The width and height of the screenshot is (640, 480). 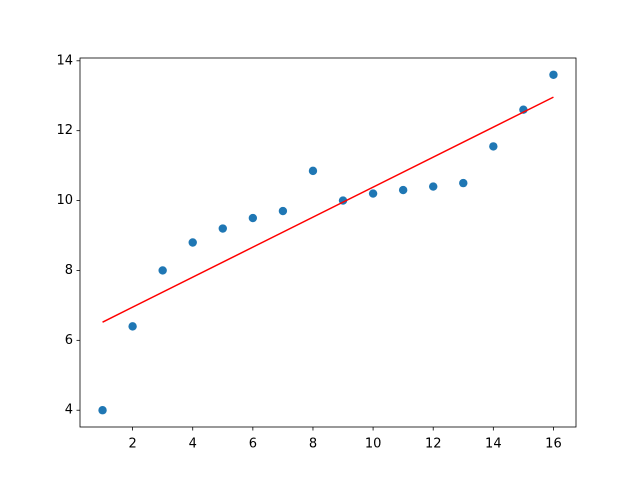 What do you see at coordinates (253, 444) in the screenshot?
I see `x-tick-label: 6` at bounding box center [253, 444].